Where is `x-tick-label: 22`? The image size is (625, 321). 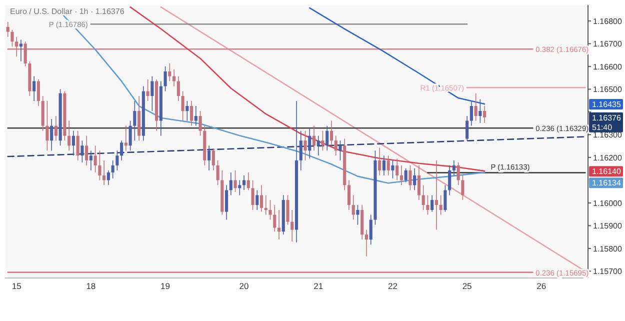
x-tick-label: 22 is located at coordinates (393, 286).